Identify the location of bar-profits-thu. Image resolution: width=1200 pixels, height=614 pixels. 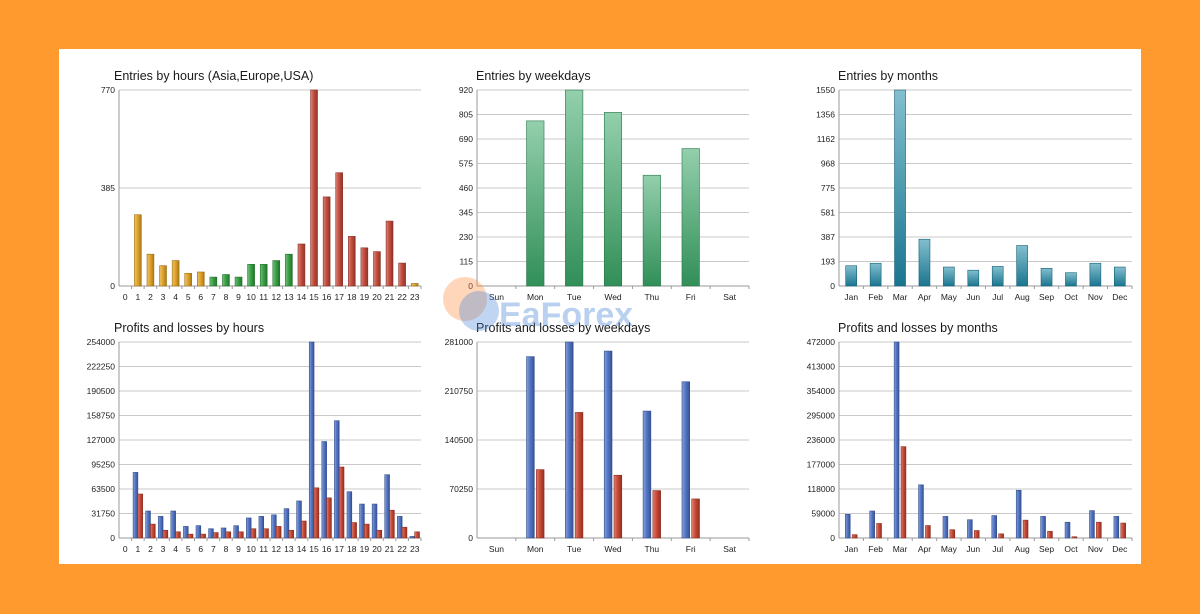
(647, 474).